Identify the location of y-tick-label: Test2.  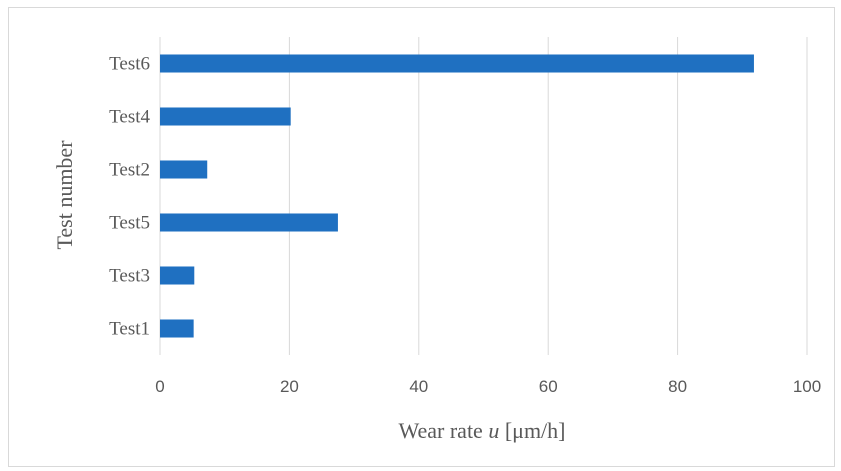
(129, 170).